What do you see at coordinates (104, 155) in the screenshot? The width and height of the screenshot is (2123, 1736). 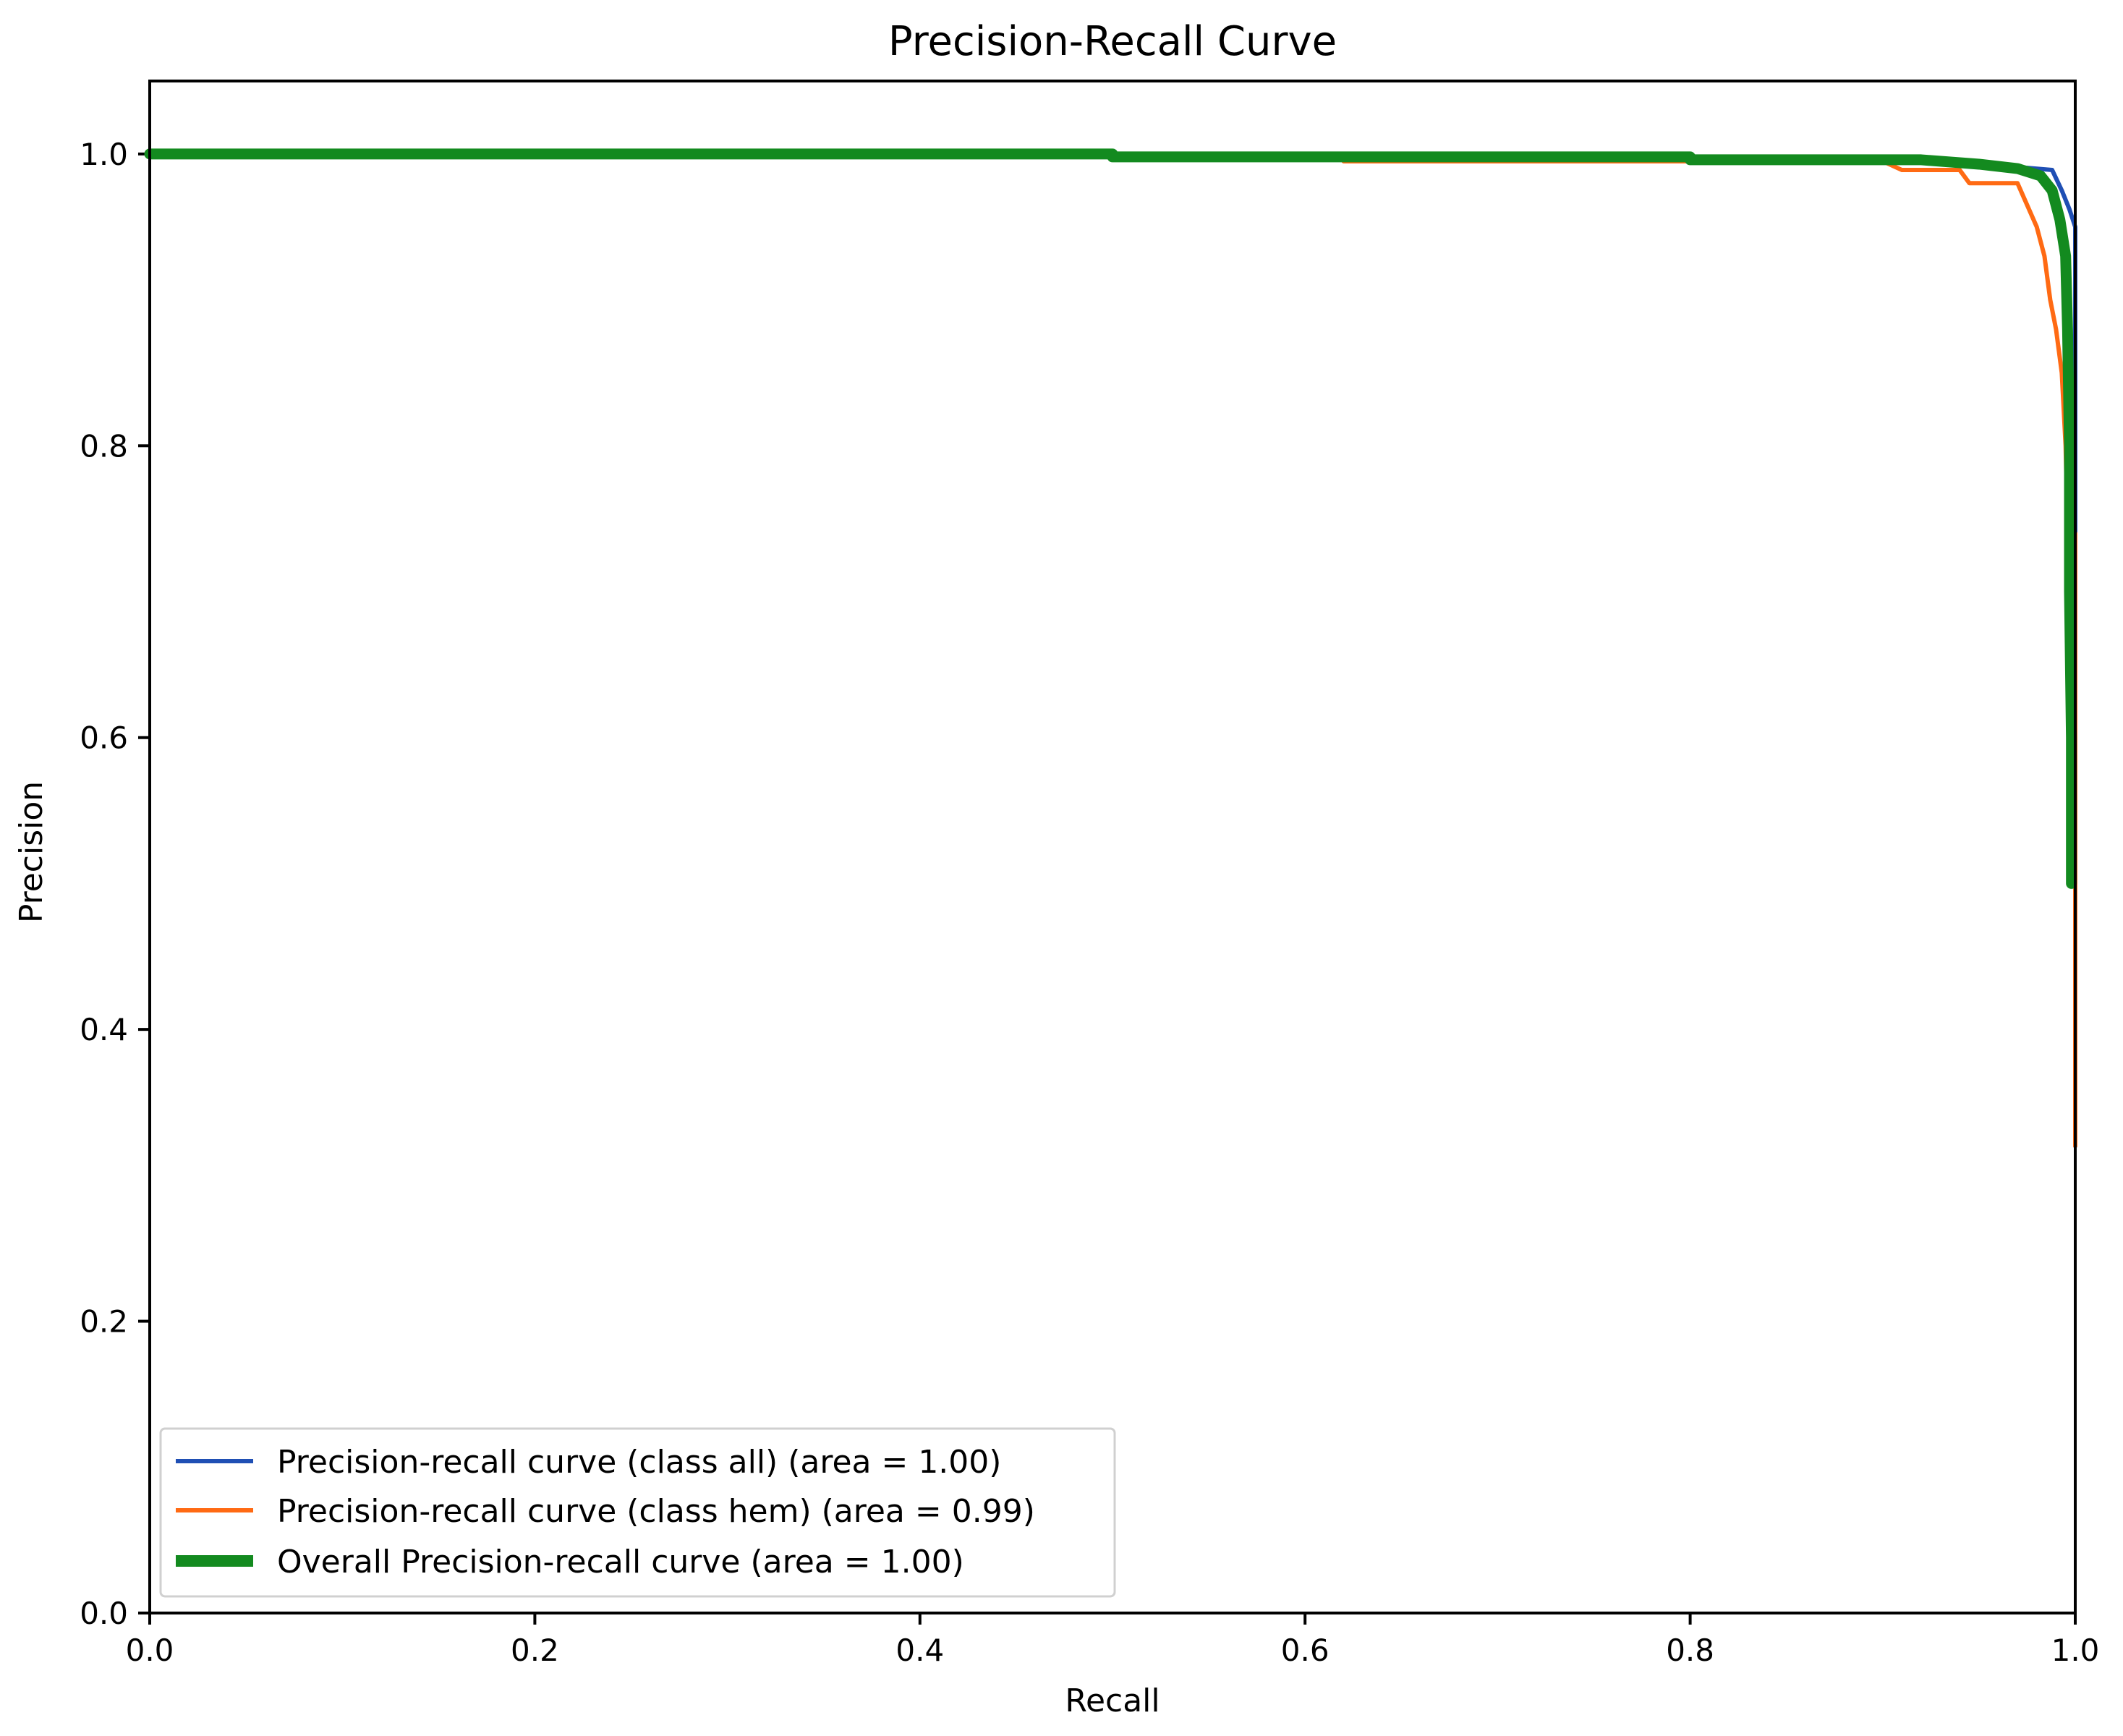 I see `y-tick-label: 1.0` at bounding box center [104, 155].